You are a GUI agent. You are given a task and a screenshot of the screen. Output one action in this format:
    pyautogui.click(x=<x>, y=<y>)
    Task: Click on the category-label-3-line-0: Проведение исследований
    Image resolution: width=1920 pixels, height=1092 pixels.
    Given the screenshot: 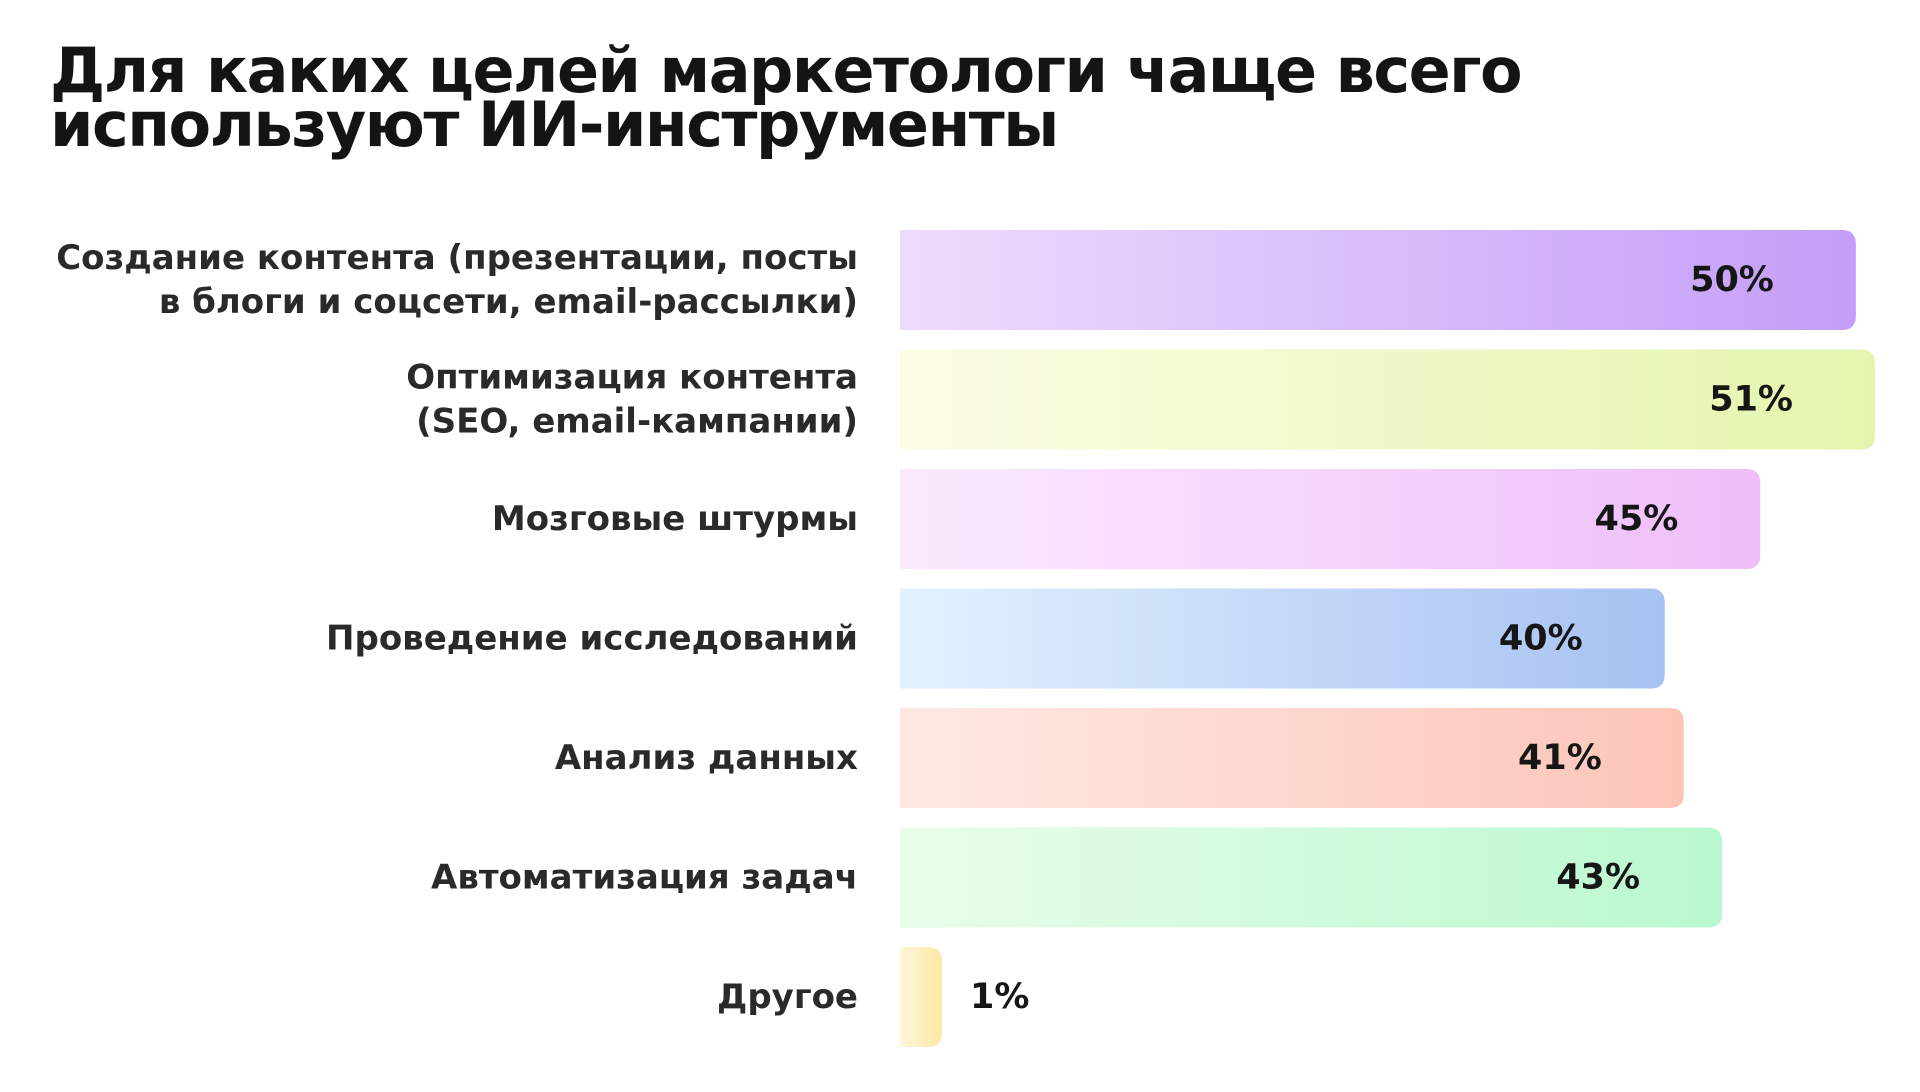 What is the action you would take?
    pyautogui.click(x=592, y=639)
    